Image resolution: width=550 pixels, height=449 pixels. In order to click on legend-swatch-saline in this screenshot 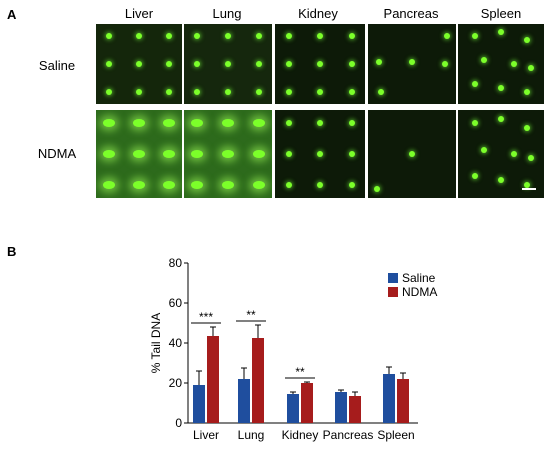, I will do `click(393, 278)`.